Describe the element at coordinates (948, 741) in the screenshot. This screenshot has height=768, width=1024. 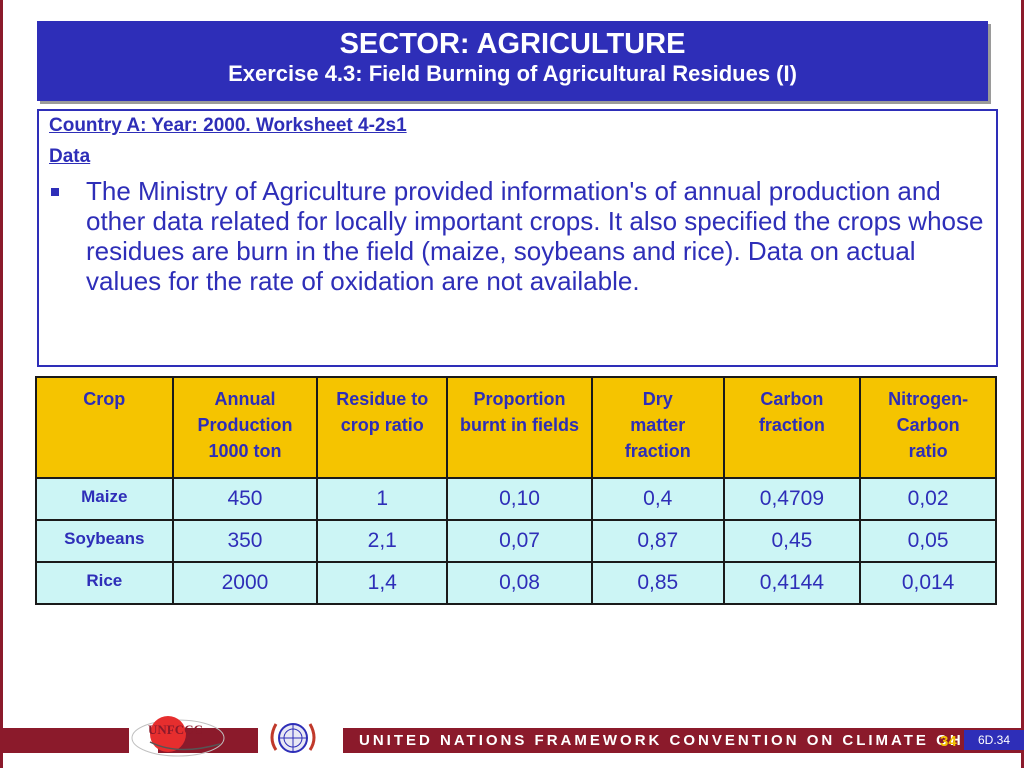
I see `page-number: 34` at that location.